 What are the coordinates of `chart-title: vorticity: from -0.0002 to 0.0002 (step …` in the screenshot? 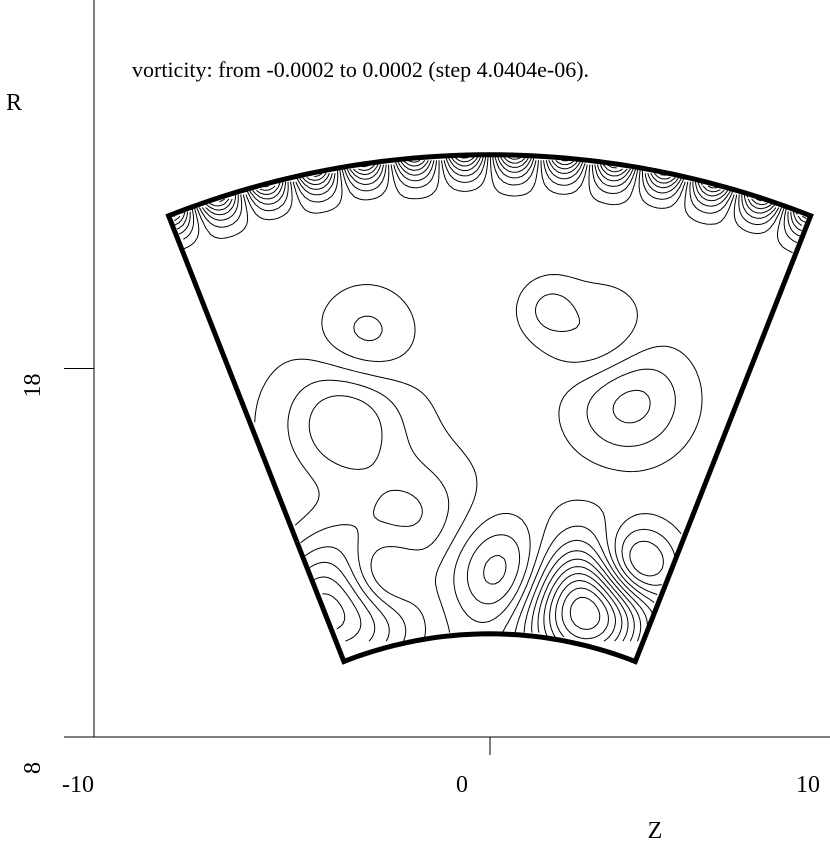 It's located at (360, 69).